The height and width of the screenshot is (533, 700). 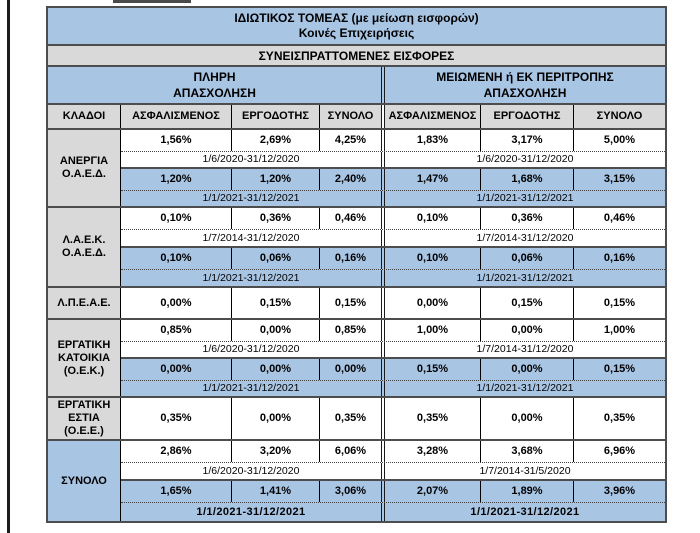 I want to click on rate-cell: 3,68%, so click(x=527, y=451).